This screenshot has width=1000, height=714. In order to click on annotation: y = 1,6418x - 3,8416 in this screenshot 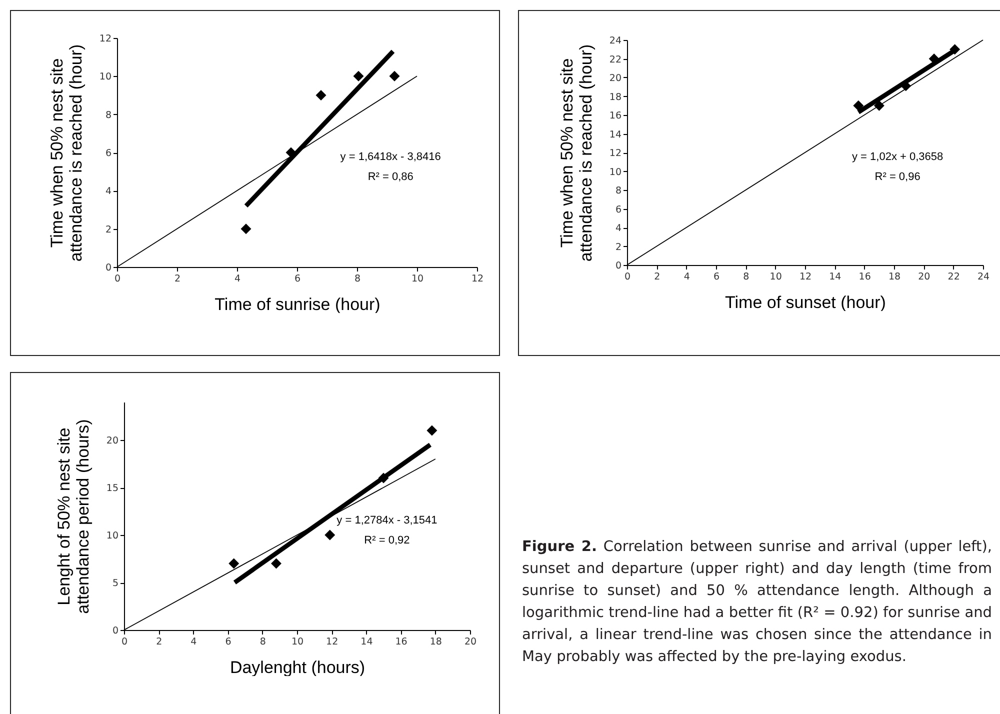, I will do `click(390, 157)`.